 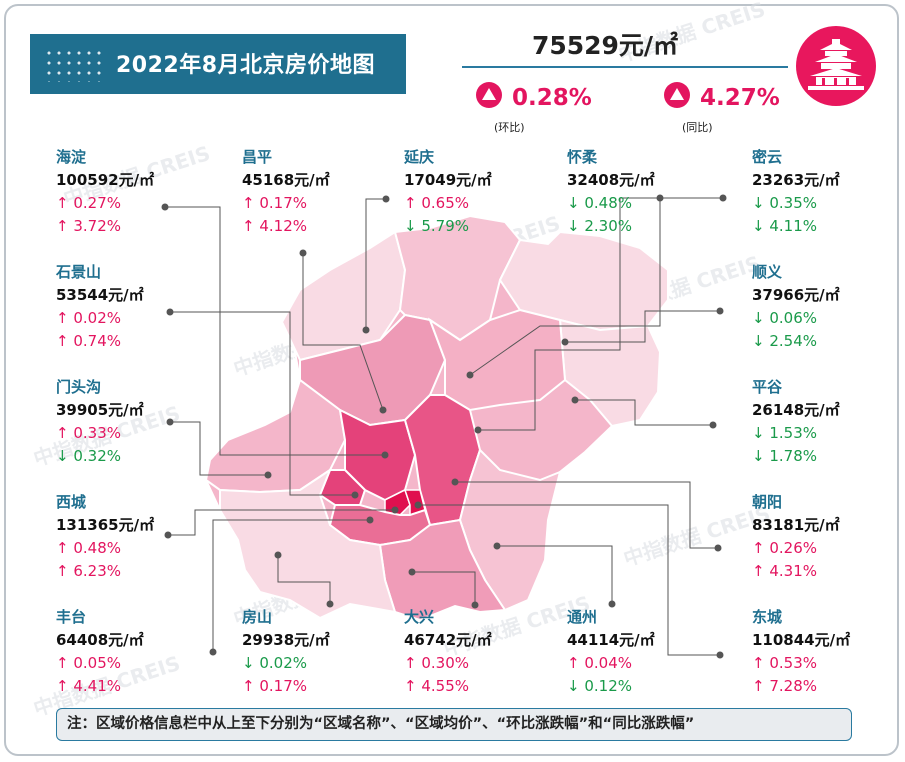 What do you see at coordinates (88, 571) in the screenshot?
I see `region-yoy: ↑ 6.23%` at bounding box center [88, 571].